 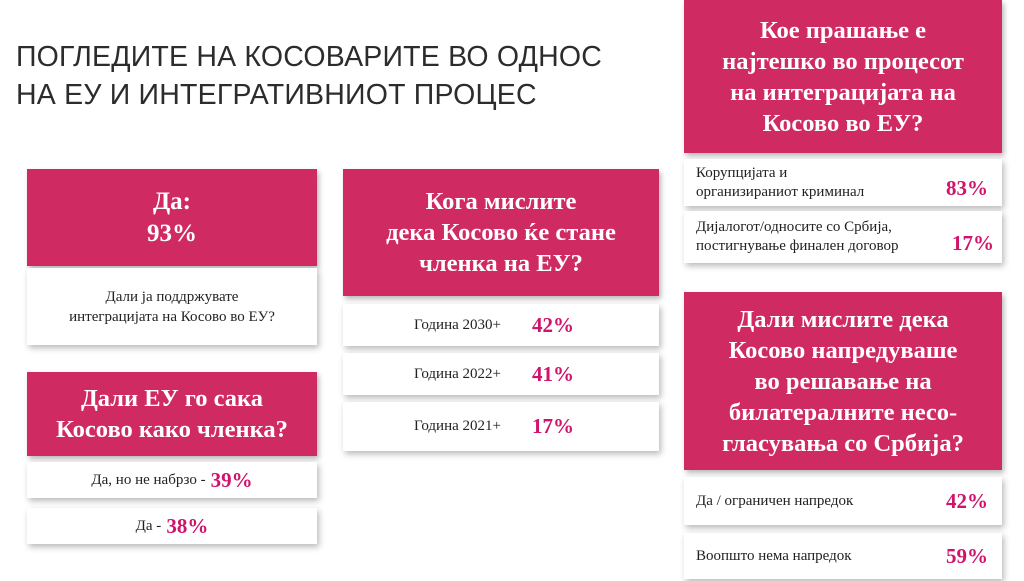 What do you see at coordinates (843, 61) in the screenshot?
I see `hardest-issue-question-line-2: најтешко во процесот` at bounding box center [843, 61].